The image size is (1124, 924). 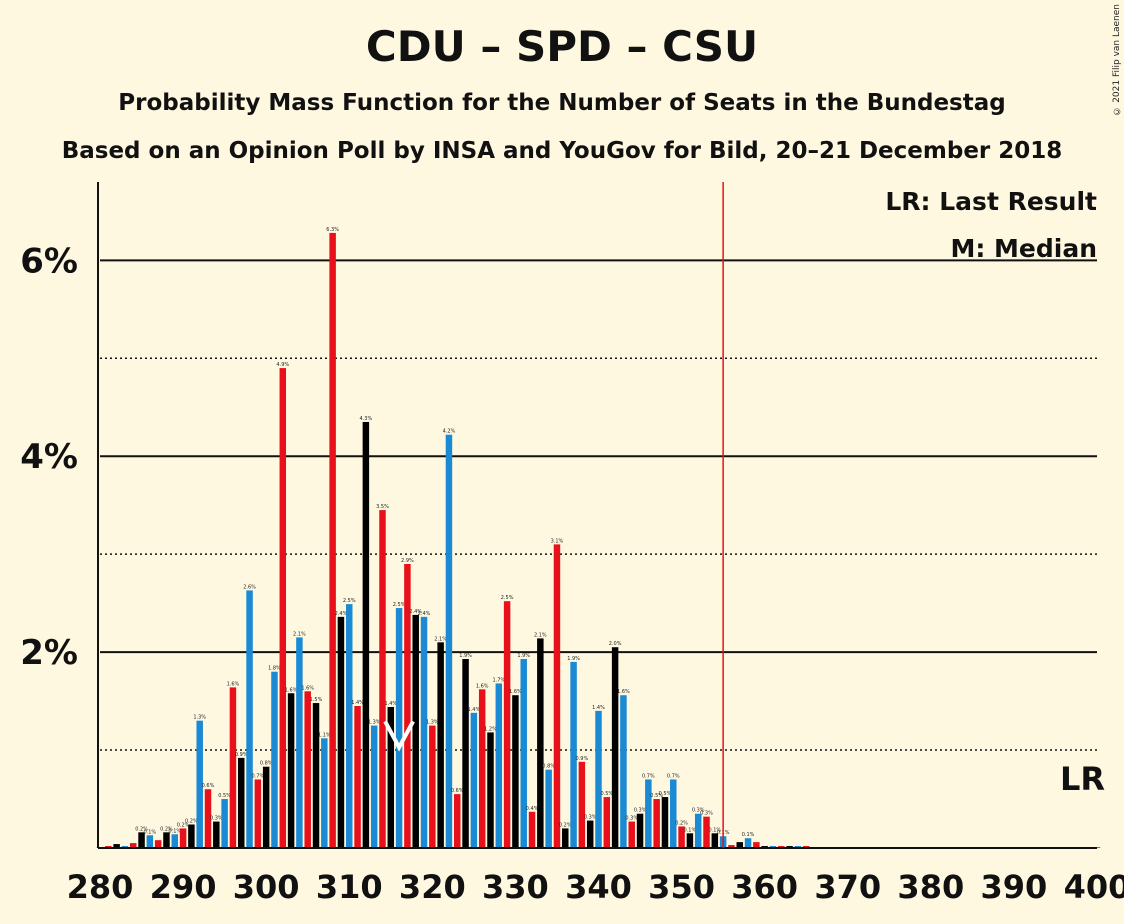 What do you see at coordinates (615, 644) in the screenshot?
I see `bar-data-label: 2.0%` at bounding box center [615, 644].